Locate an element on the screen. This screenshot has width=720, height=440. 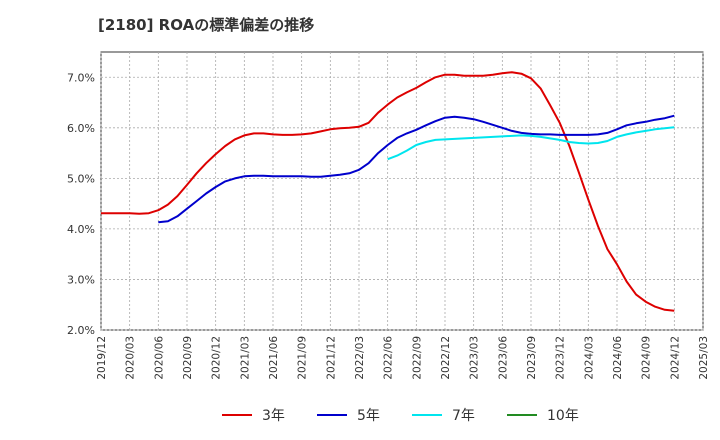
y-tick-label: 7.0% is located at coordinates (81, 77).